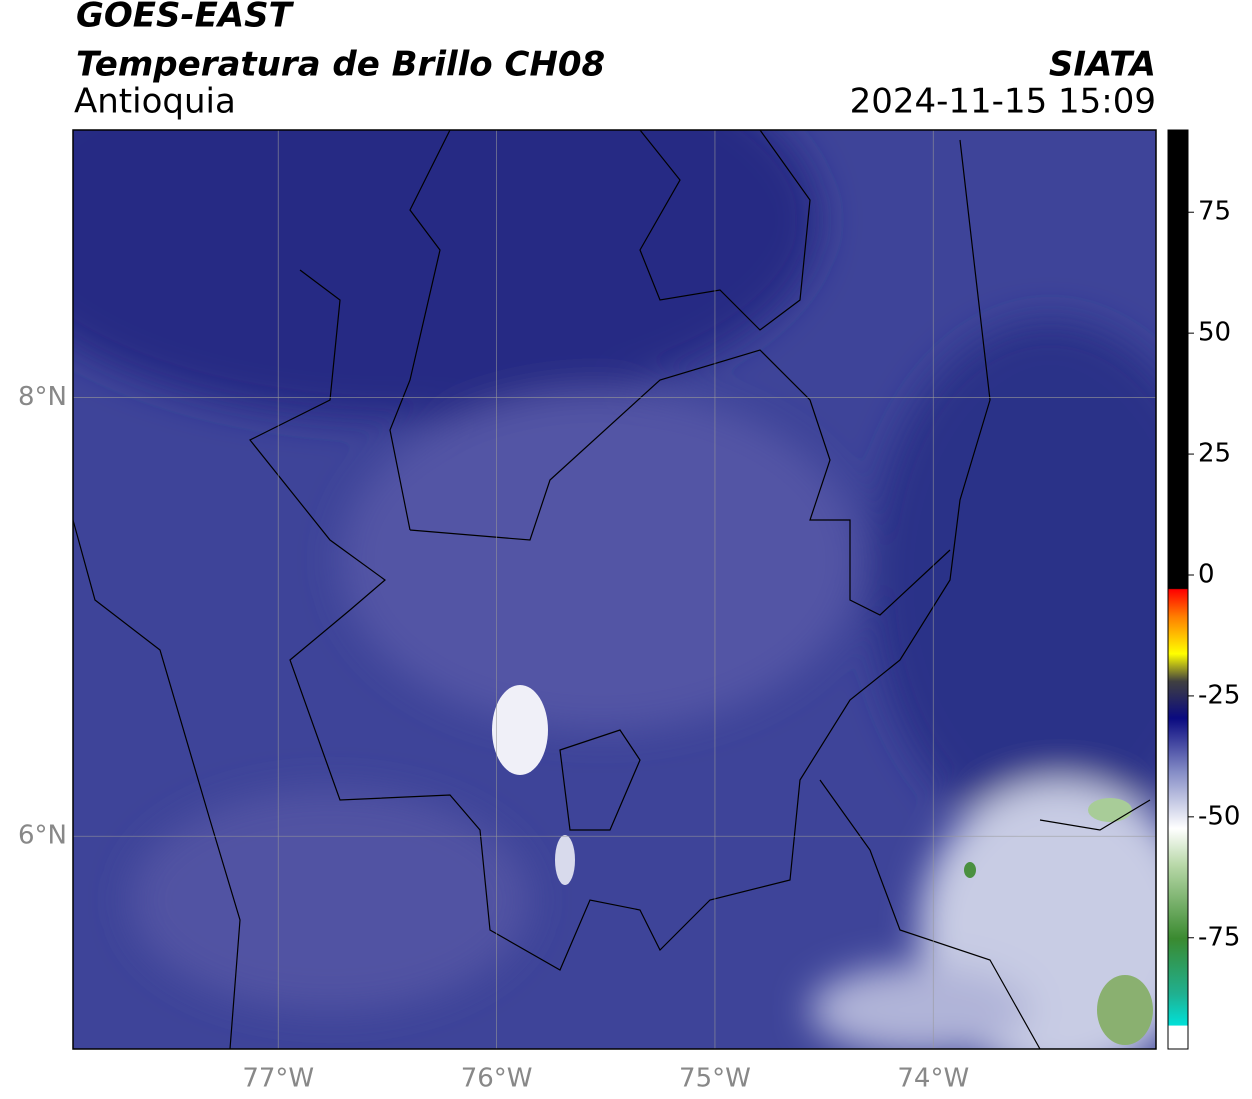  What do you see at coordinates (497, 1079) in the screenshot?
I see `x-tick-label: 76°W` at bounding box center [497, 1079].